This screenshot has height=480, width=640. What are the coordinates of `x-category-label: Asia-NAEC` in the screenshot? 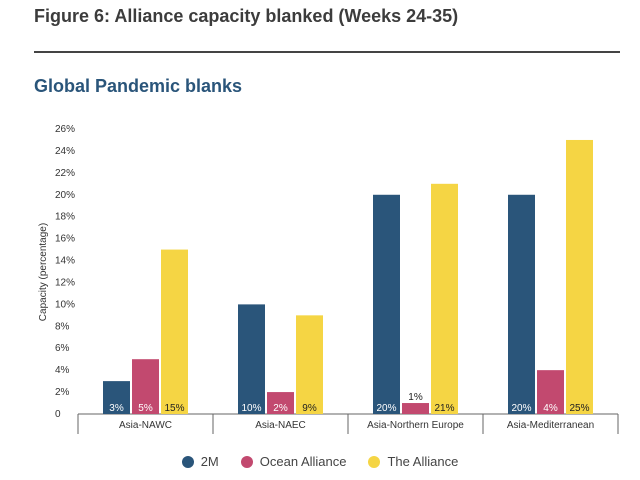 It's located at (280, 425).